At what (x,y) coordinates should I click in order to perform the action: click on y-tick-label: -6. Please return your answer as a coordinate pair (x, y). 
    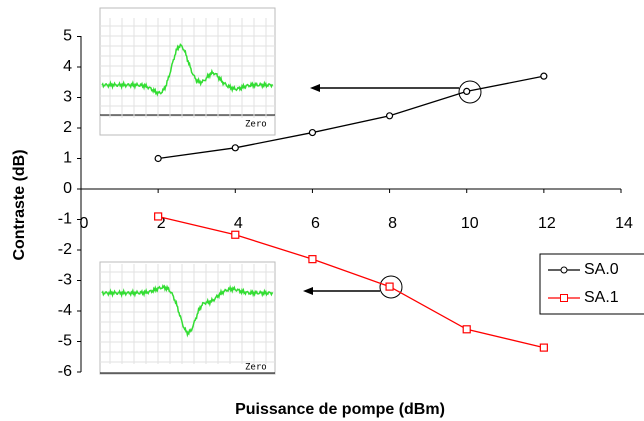
    Looking at the image, I should click on (65, 371).